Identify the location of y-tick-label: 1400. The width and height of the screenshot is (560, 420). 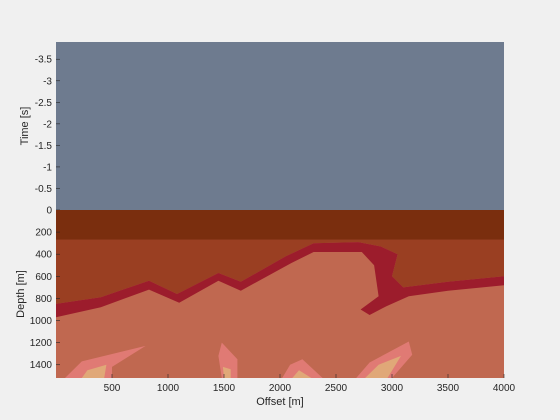
(41, 365).